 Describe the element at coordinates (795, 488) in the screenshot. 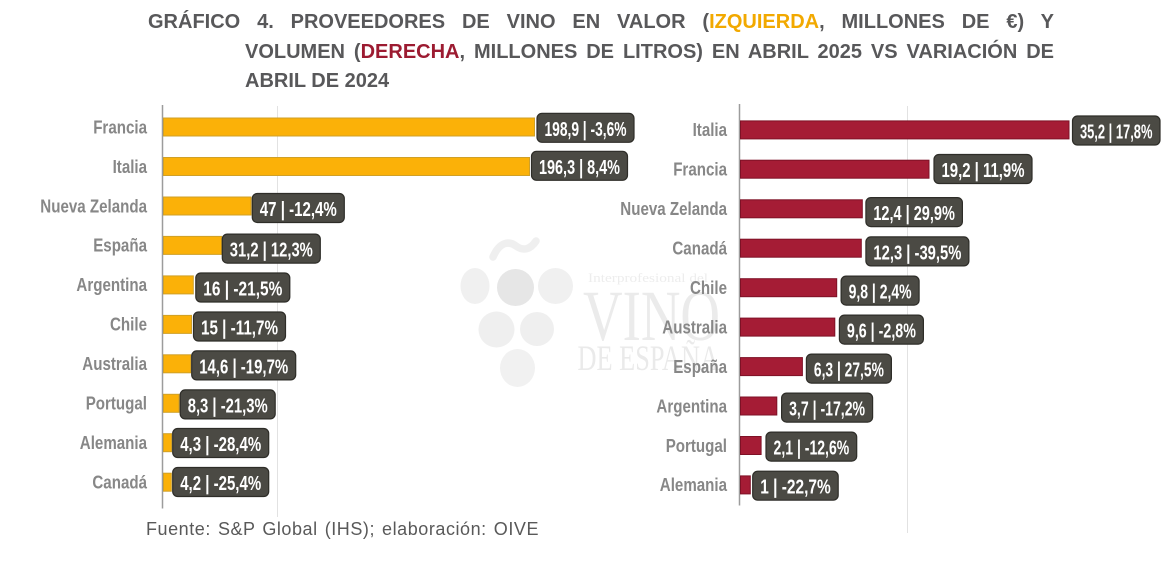

I see `svg-text: 1 | -22,7%` at that location.